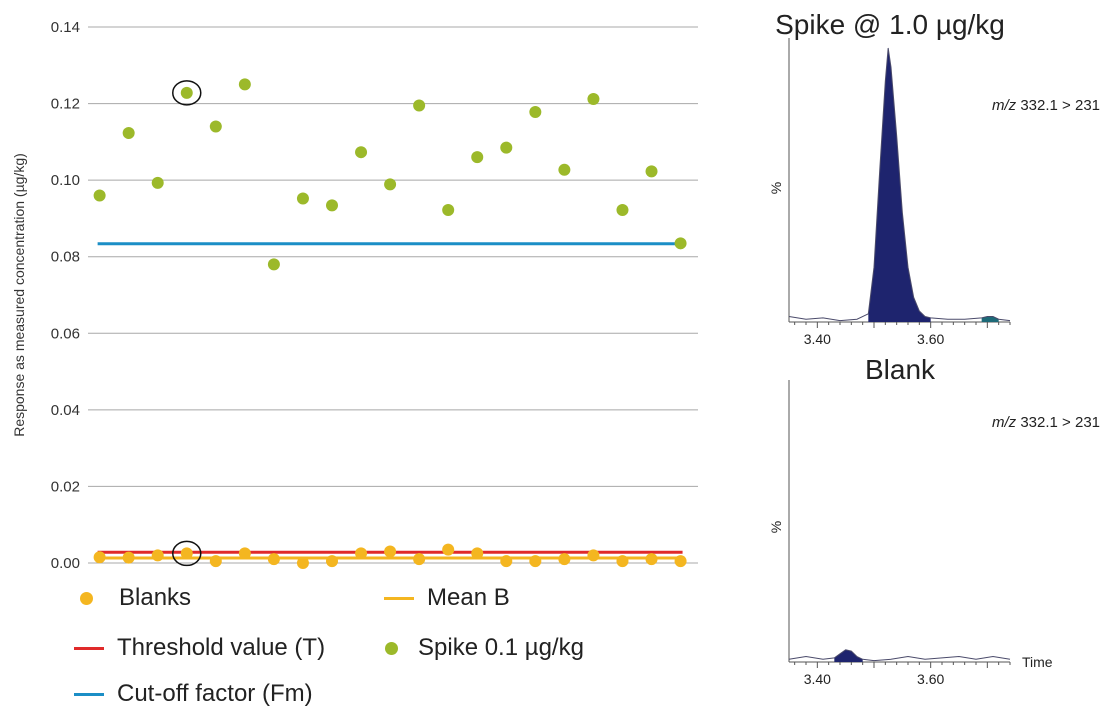  I want to click on legend-item-mean-b: Mean B, so click(447, 598).